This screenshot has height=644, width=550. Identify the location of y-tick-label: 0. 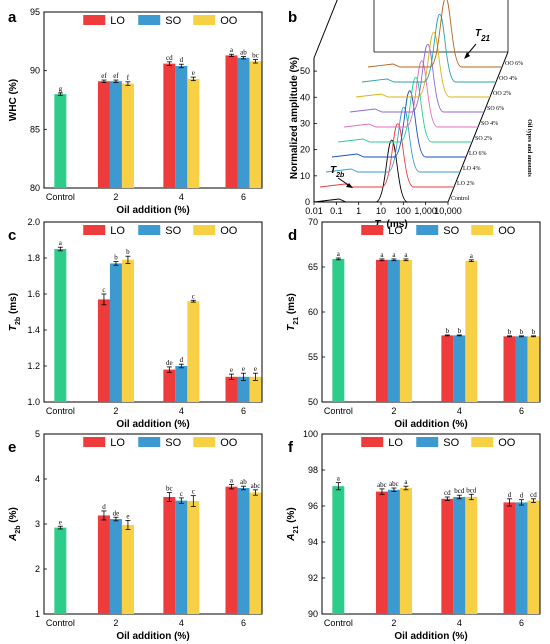
(307, 202).